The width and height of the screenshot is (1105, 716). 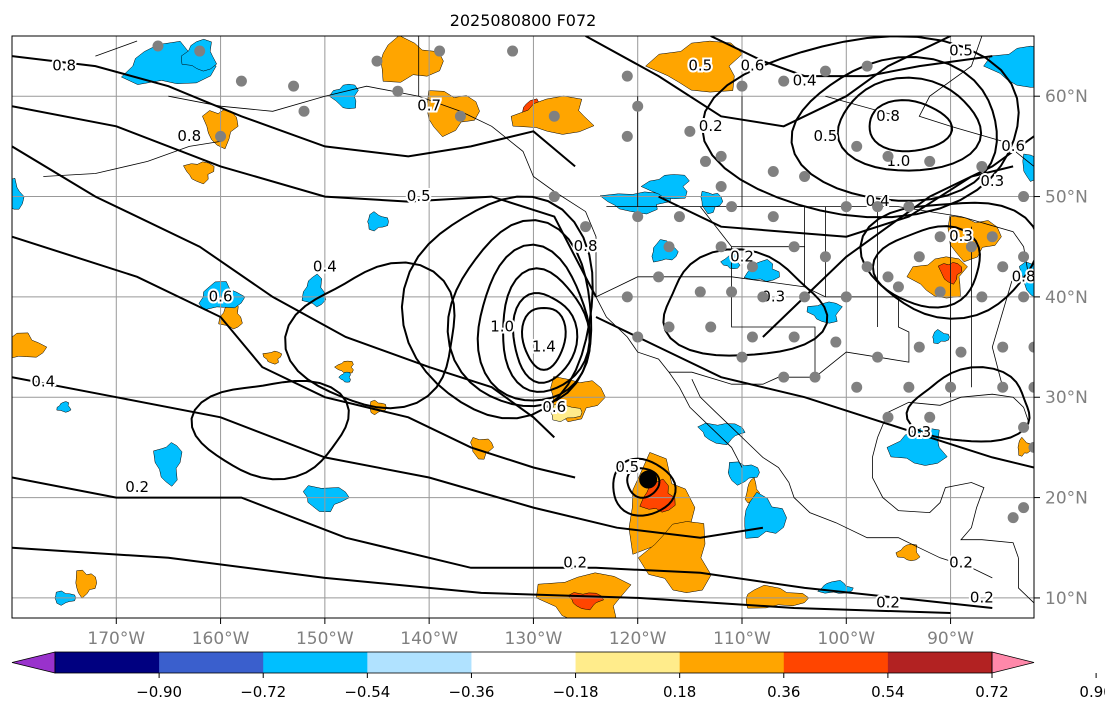 What do you see at coordinates (429, 639) in the screenshot?
I see `x-tick-label: 140°W` at bounding box center [429, 639].